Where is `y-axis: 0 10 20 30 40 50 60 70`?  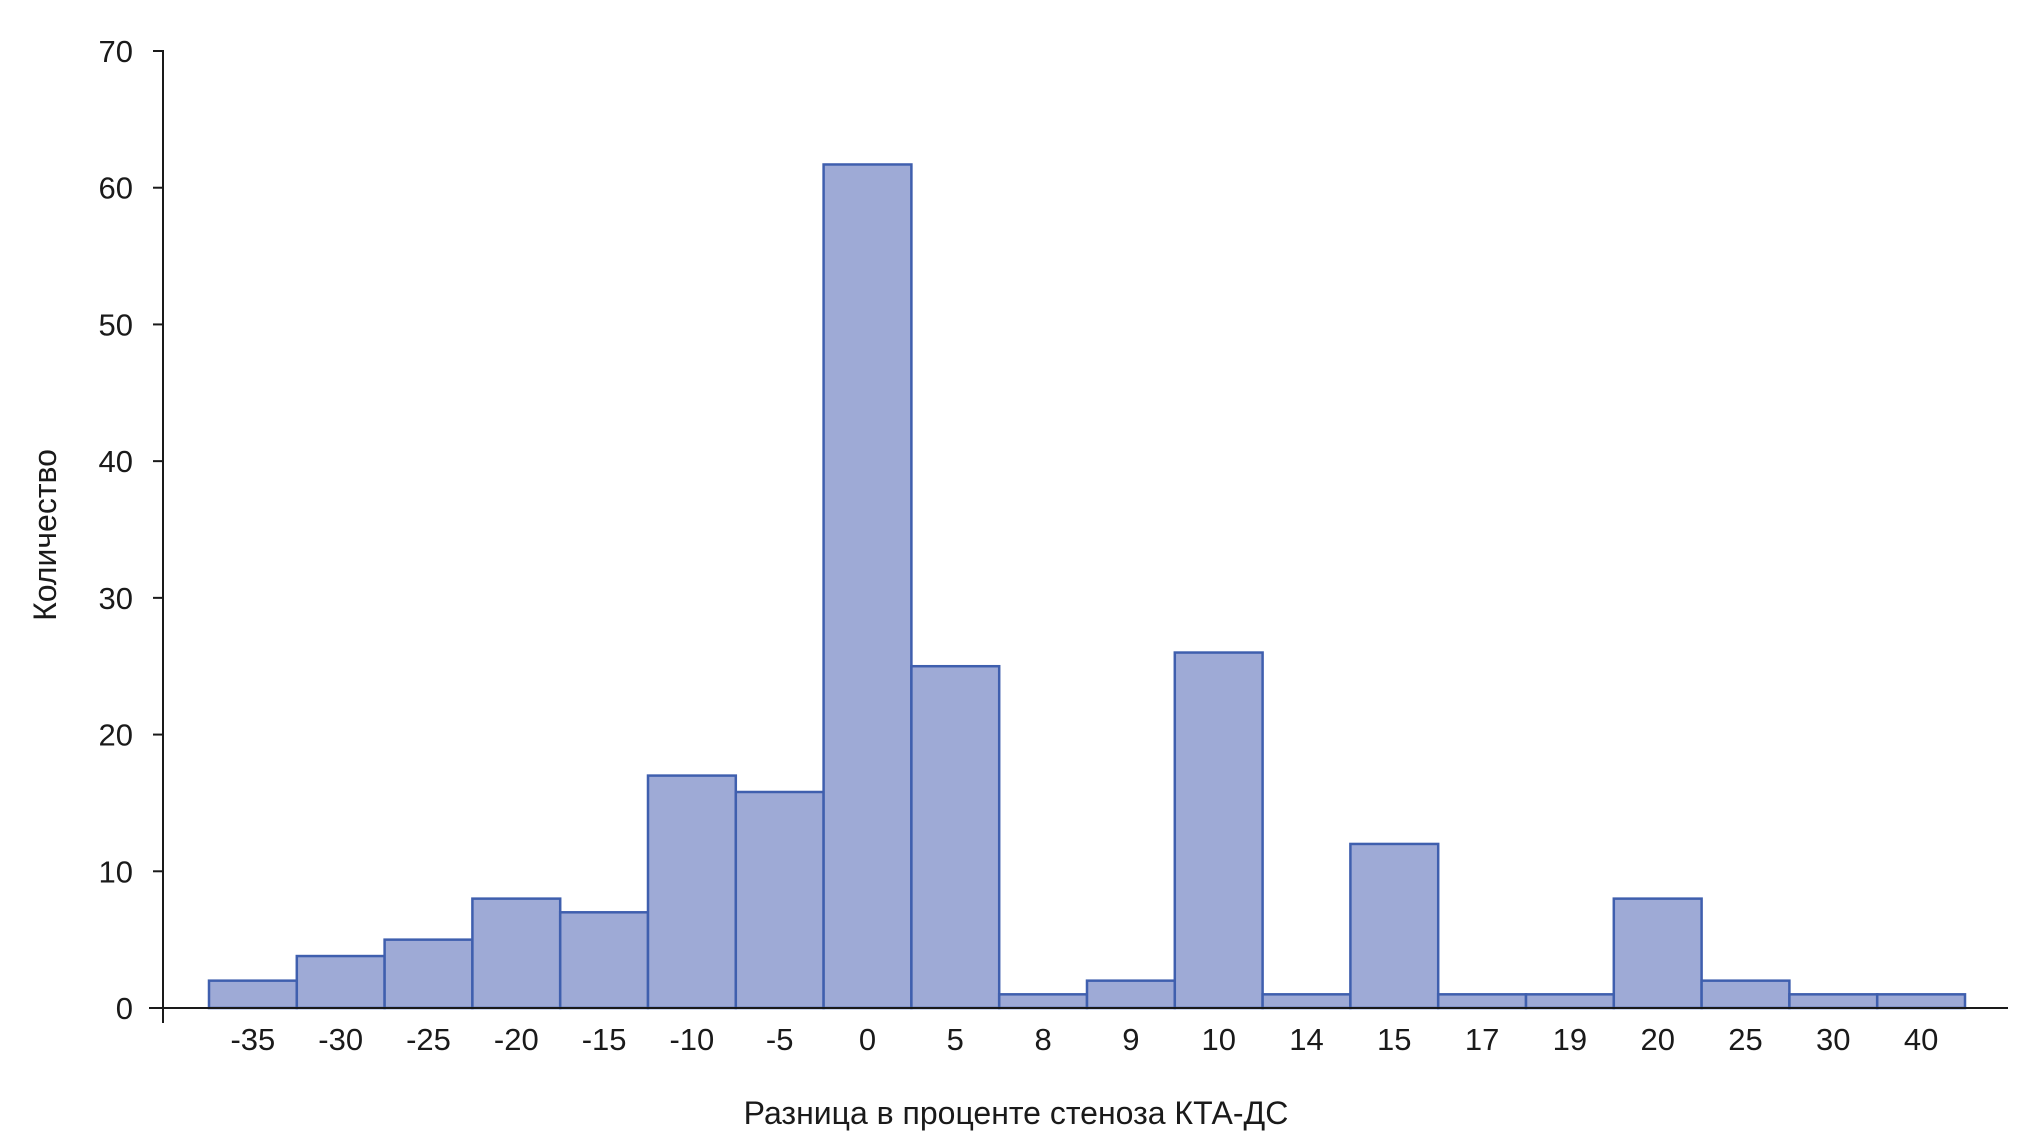
y-axis: 0 10 20 30 40 50 60 70 is located at coordinates (131, 530).